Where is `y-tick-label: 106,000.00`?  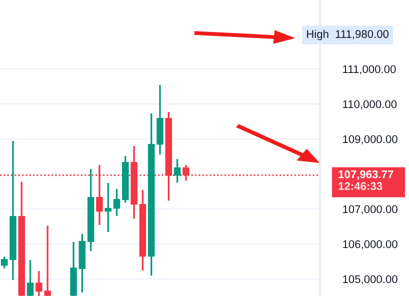 y-tick-label: 106,000.00 is located at coordinates (370, 245).